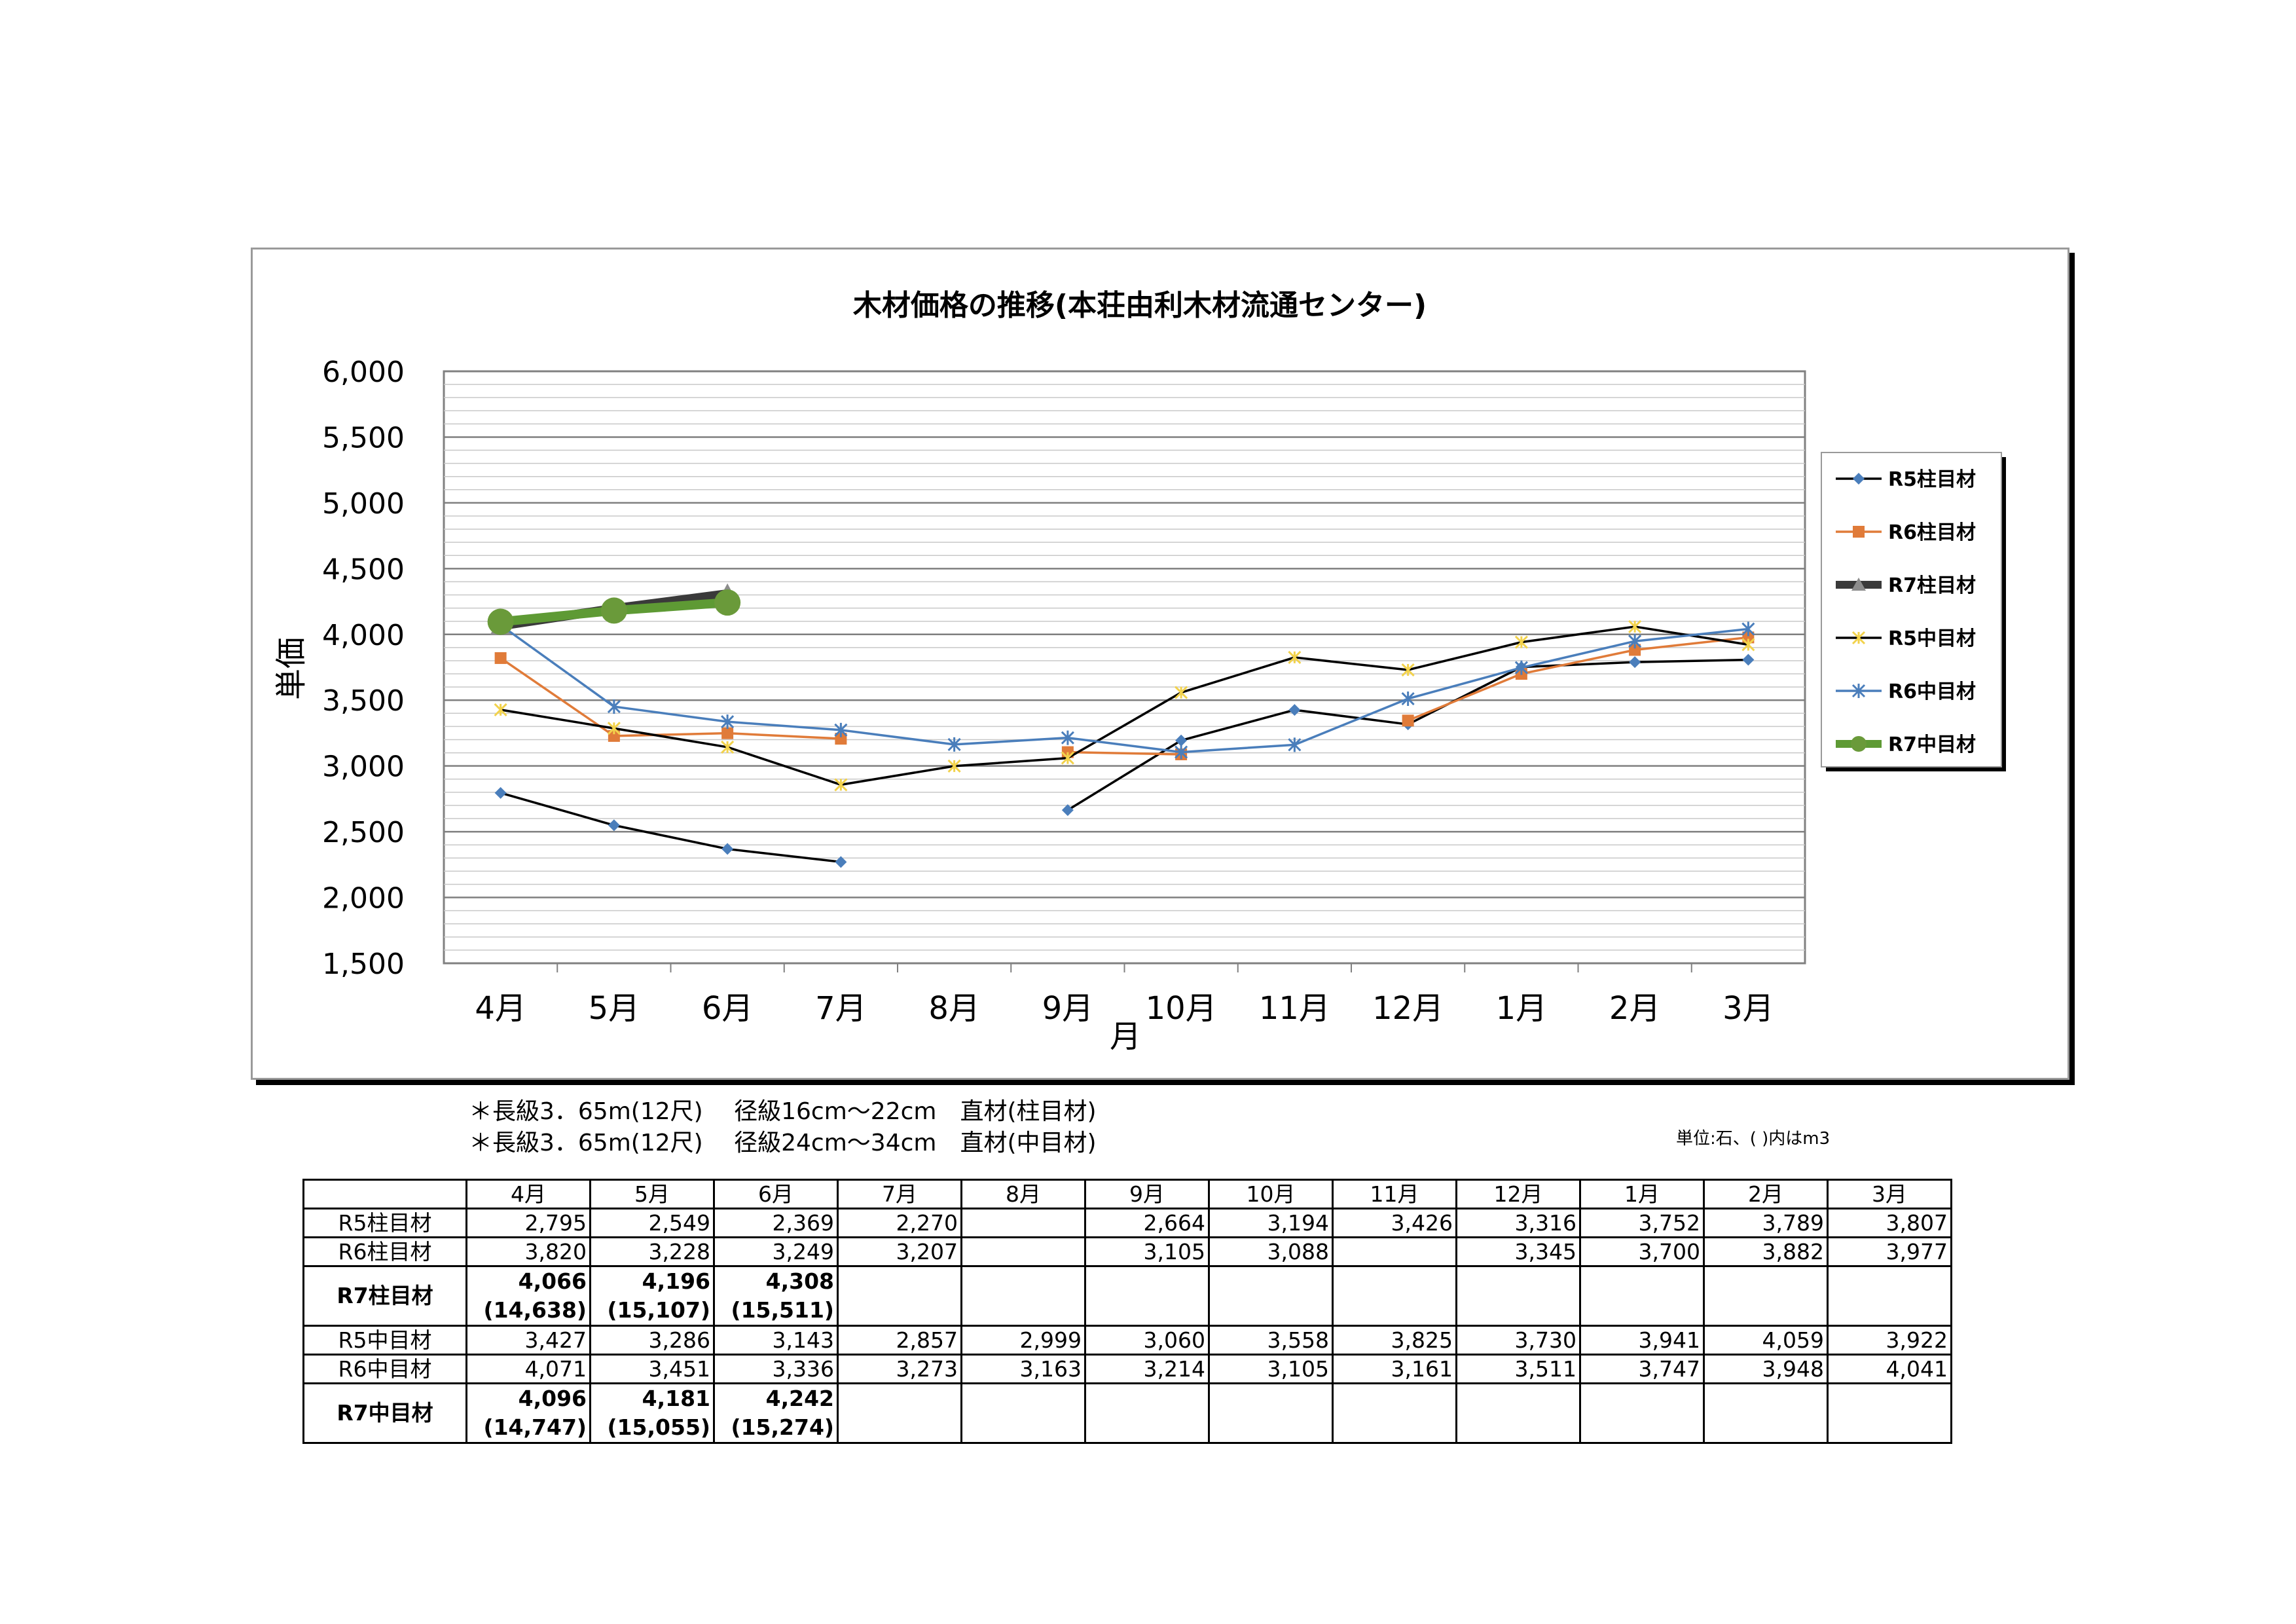  What do you see at coordinates (363, 964) in the screenshot?
I see `y-tick-label: 1,500` at bounding box center [363, 964].